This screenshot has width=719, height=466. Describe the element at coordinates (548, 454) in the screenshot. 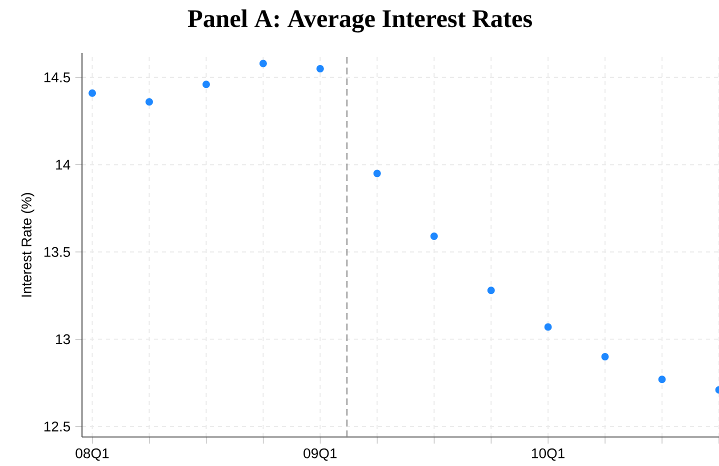

I see `x-tick-label: 10Q1` at that location.